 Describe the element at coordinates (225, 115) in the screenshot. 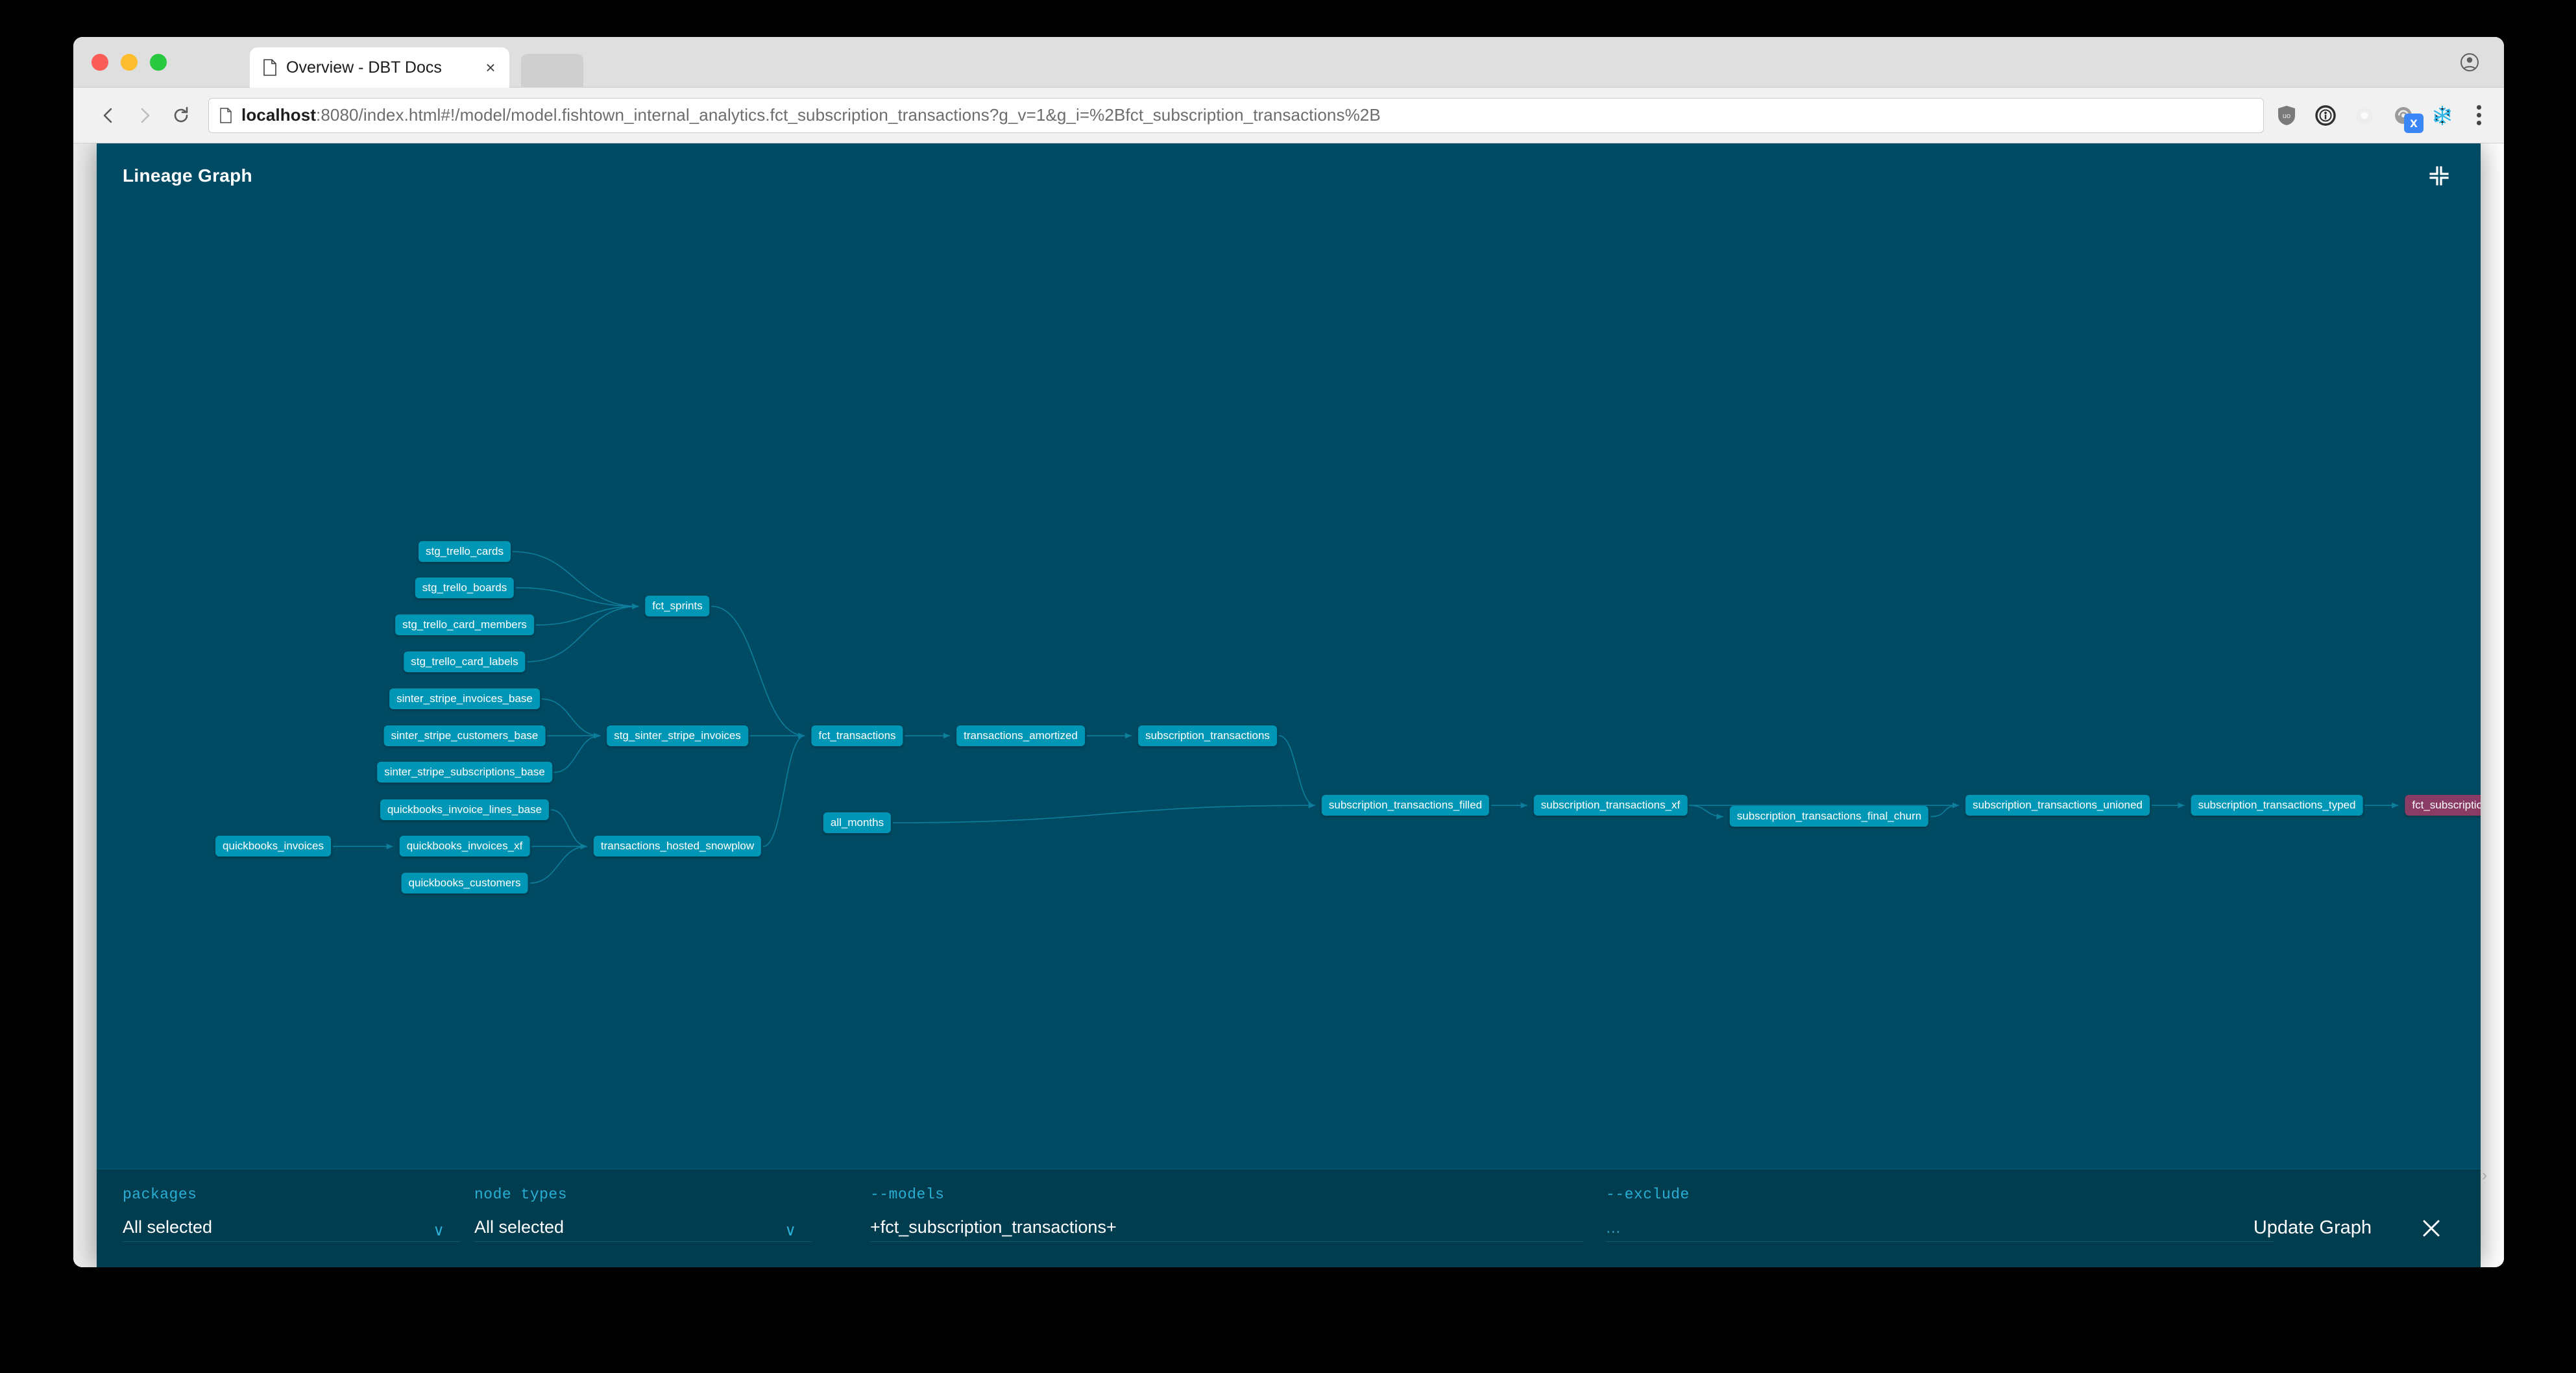

I see `page-info-document-icon` at that location.